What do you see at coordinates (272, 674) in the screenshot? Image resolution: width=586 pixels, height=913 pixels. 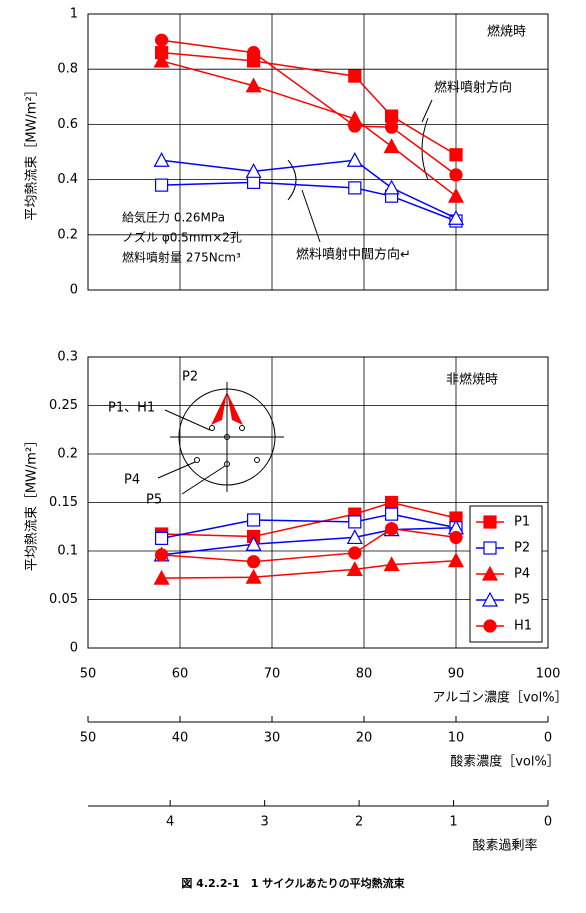 I see `x-tick-label: 70` at bounding box center [272, 674].